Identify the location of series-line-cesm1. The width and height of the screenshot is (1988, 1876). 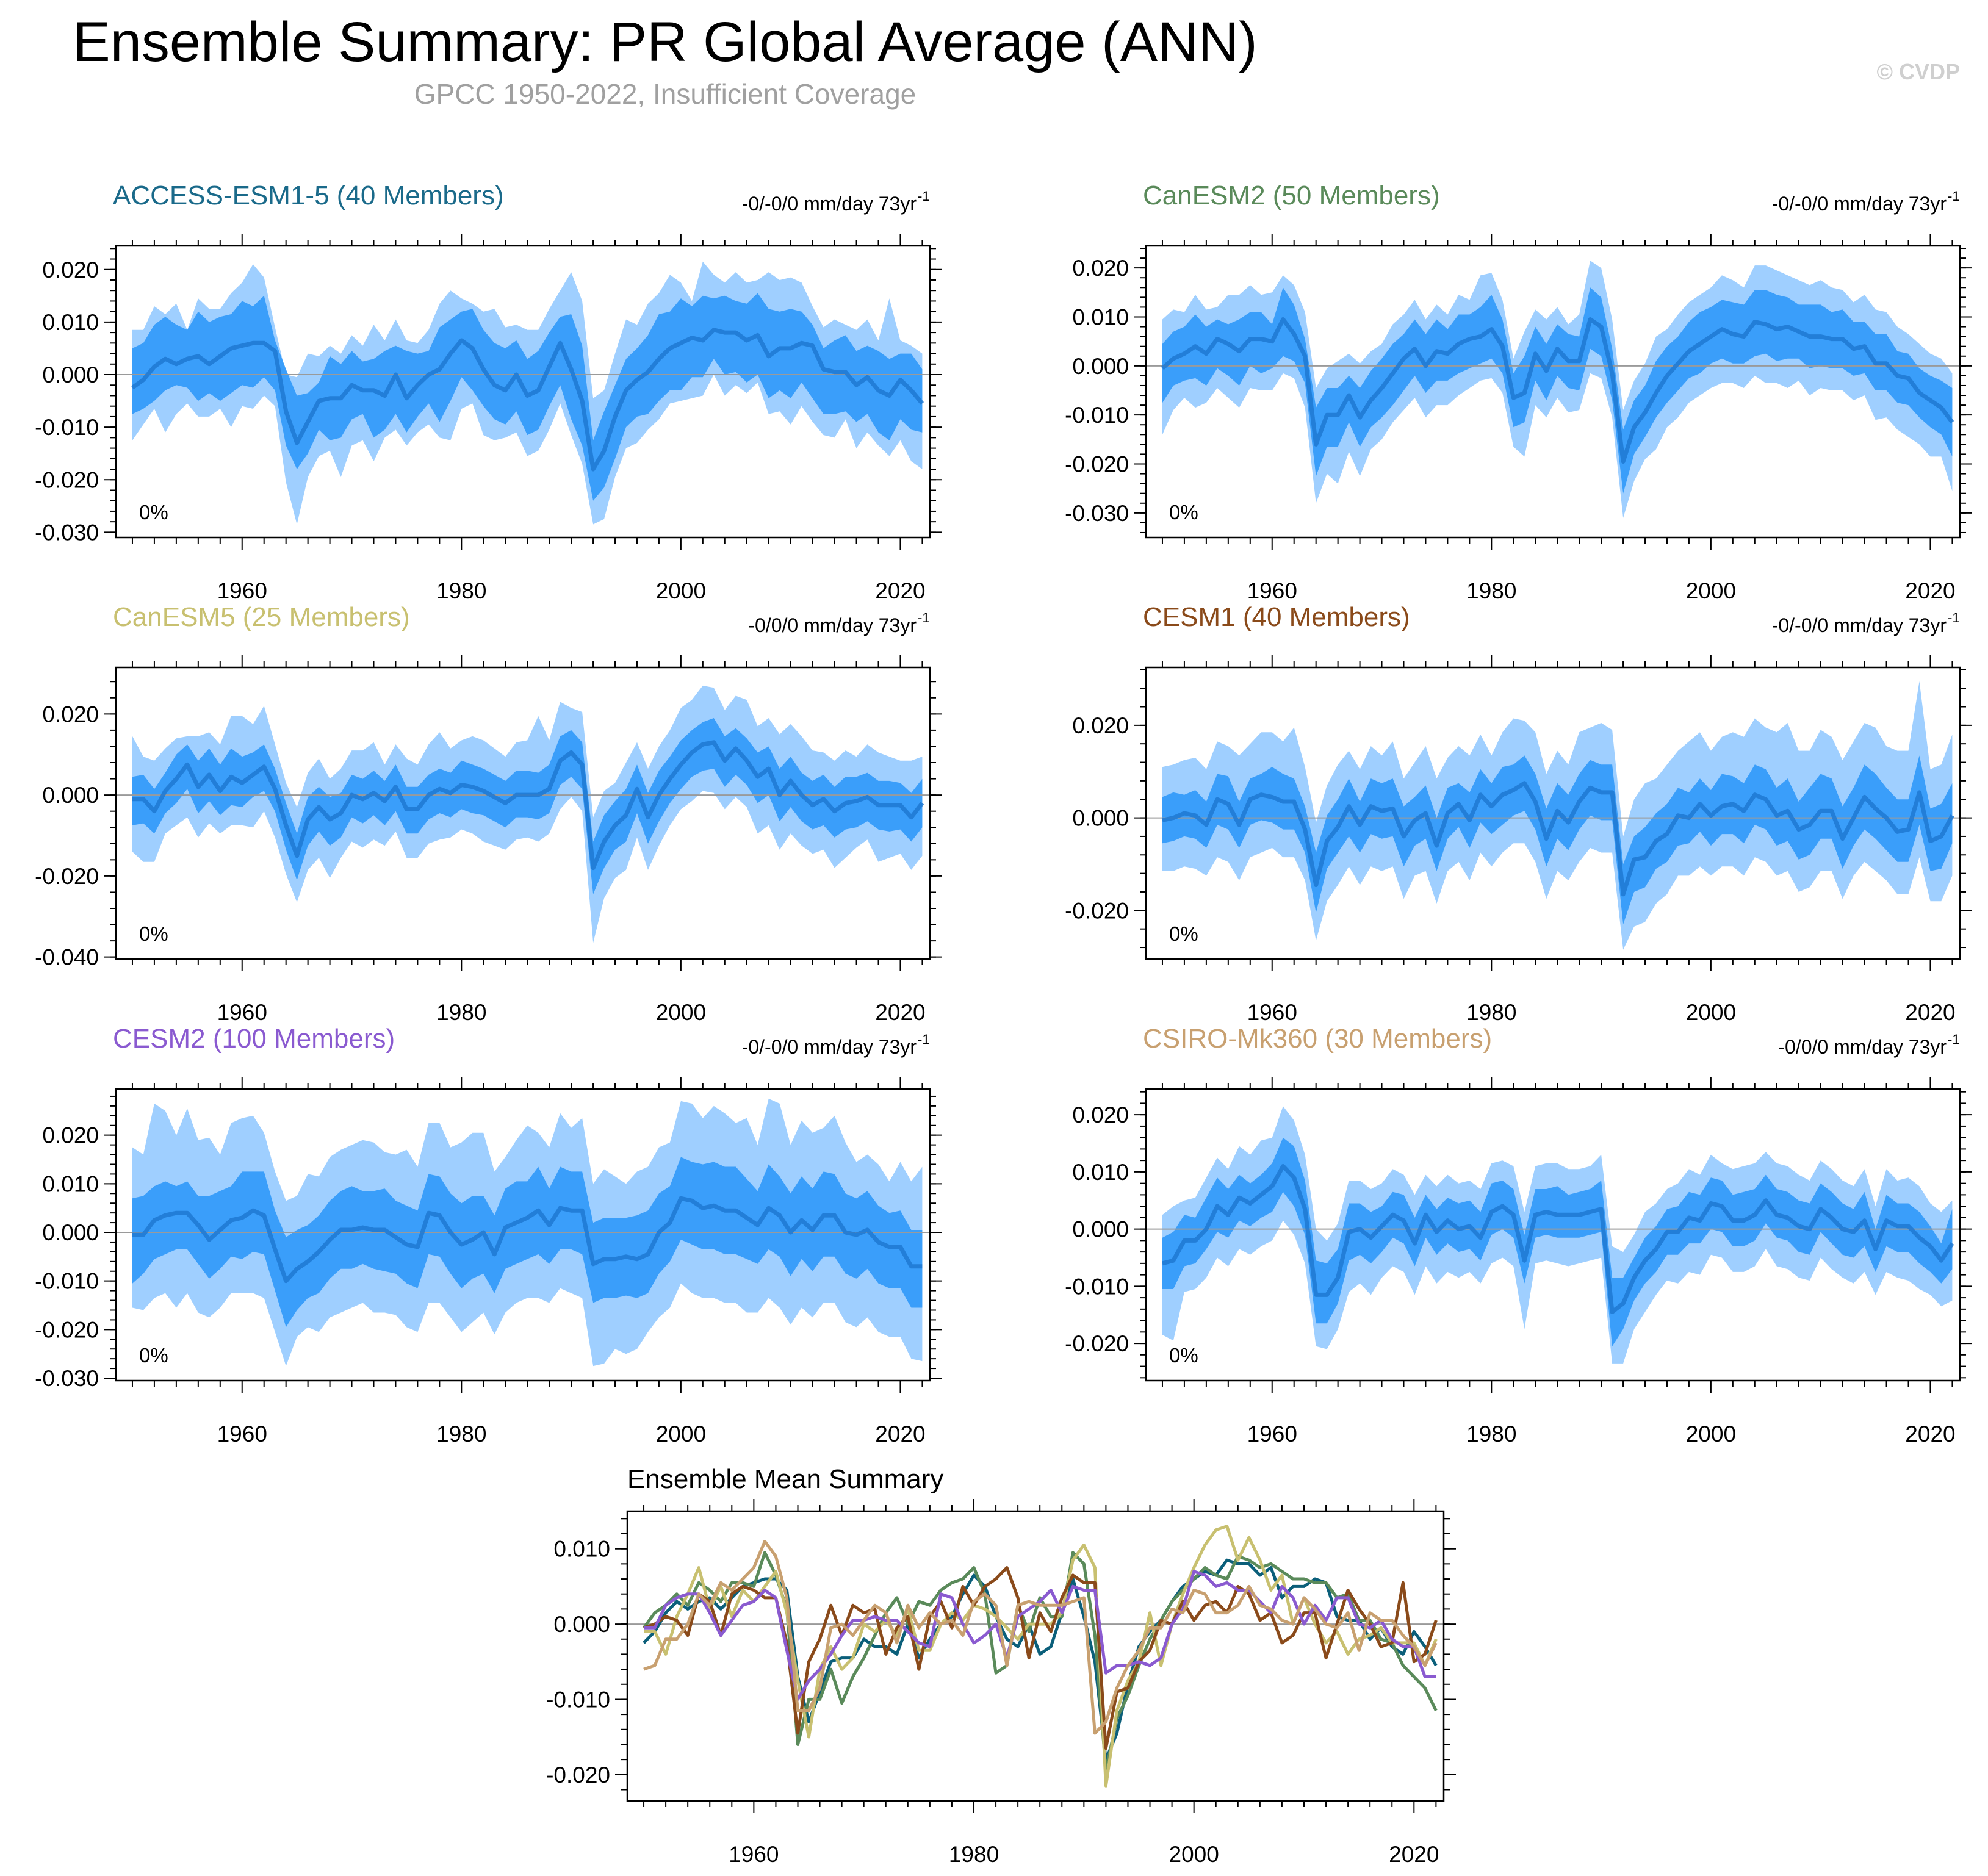
(1040, 1658).